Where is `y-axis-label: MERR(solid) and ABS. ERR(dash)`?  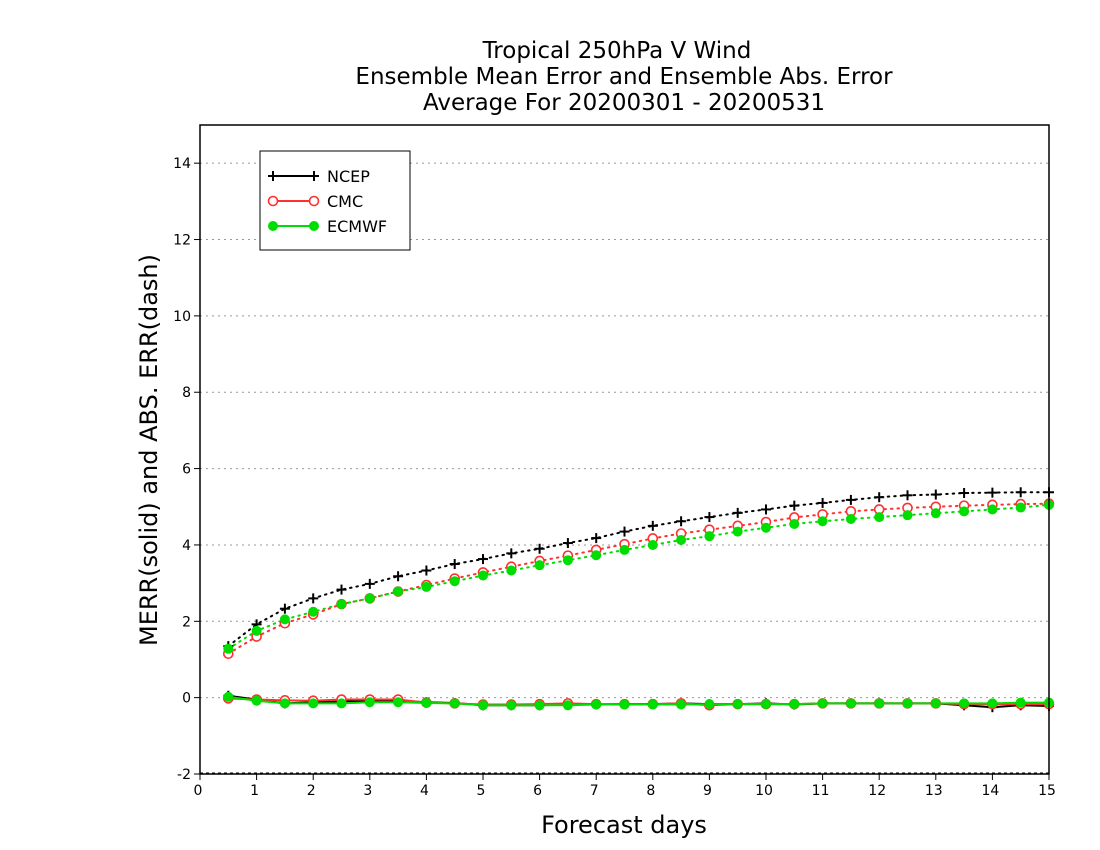 y-axis-label: MERR(solid) and ABS. ERR(dash) is located at coordinates (149, 450).